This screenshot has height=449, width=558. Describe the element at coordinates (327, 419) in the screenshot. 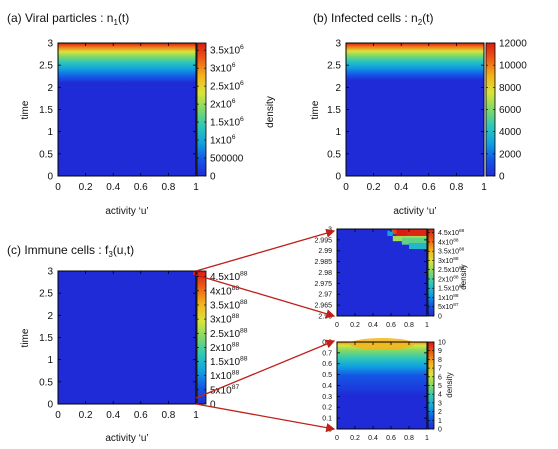

I see `y-tick-label: 0.1` at that location.